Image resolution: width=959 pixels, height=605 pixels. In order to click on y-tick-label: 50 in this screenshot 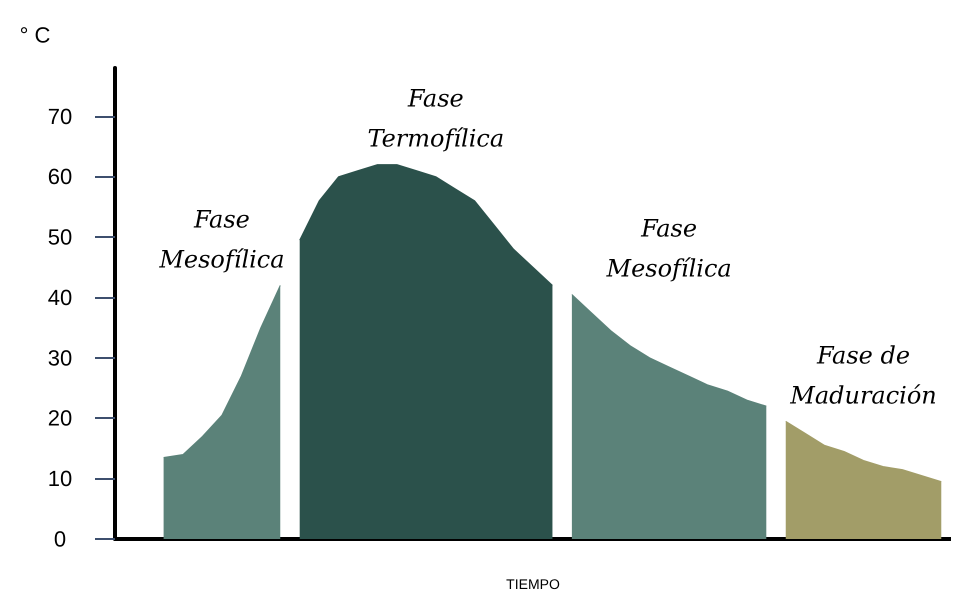, I will do `click(60, 237)`.